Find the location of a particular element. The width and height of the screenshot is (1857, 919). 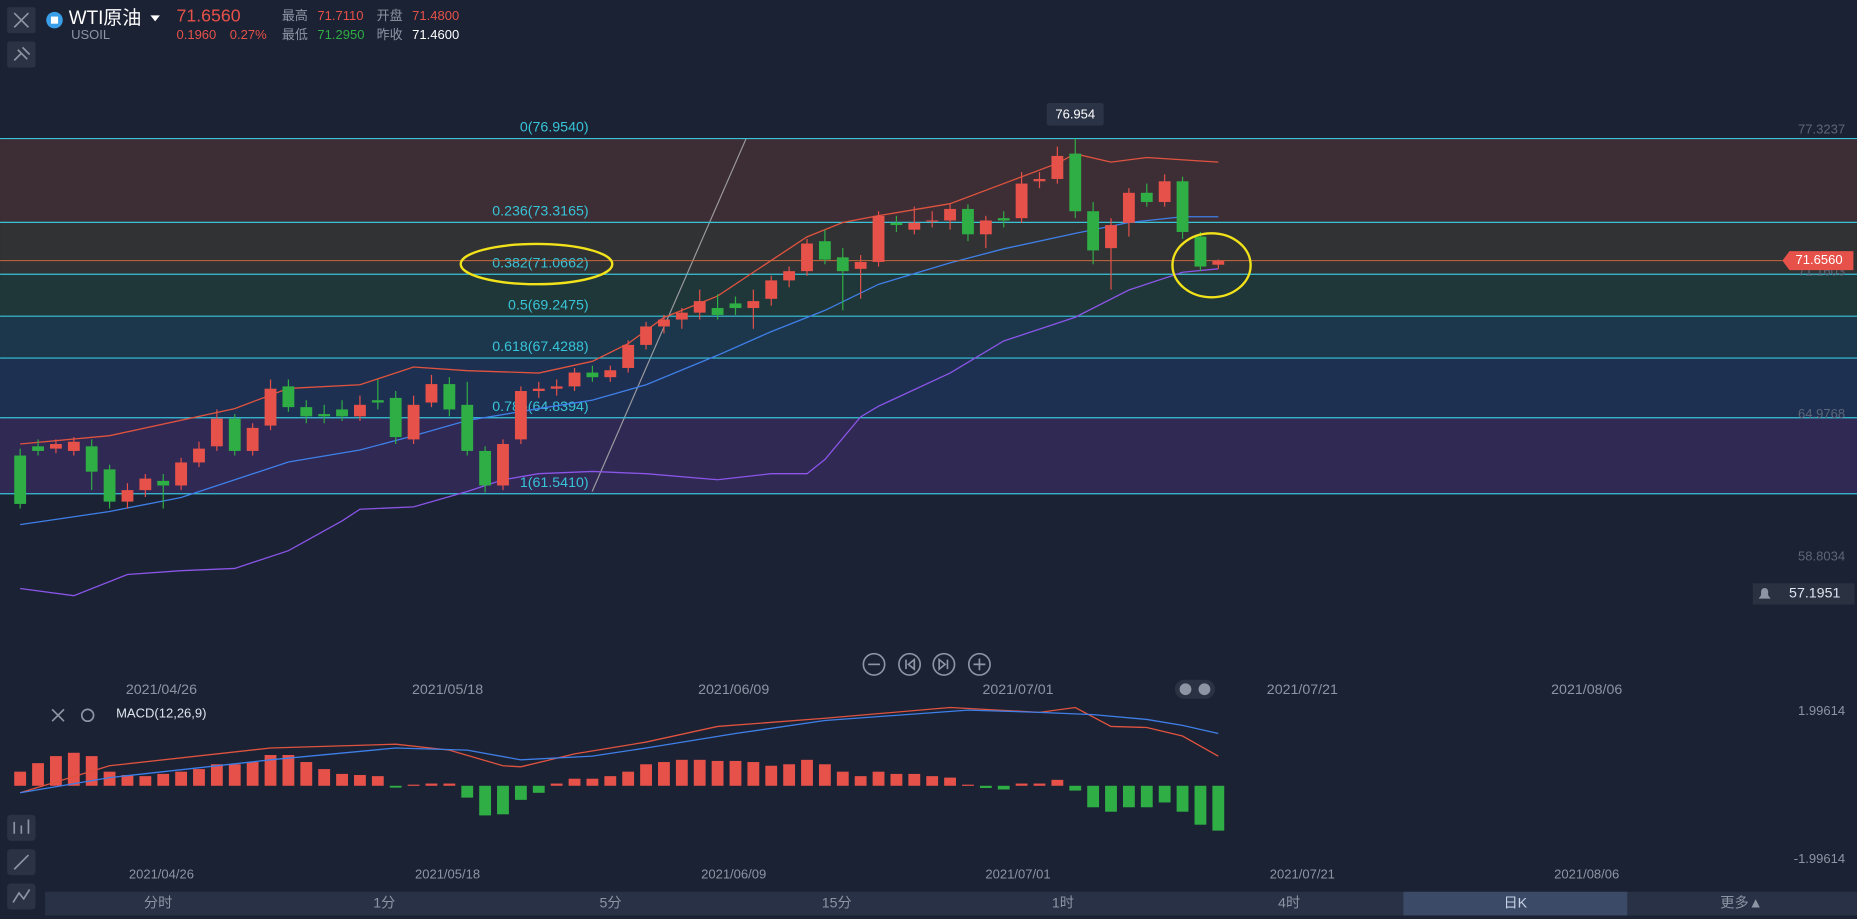

scroll-end is located at coordinates (944, 664).